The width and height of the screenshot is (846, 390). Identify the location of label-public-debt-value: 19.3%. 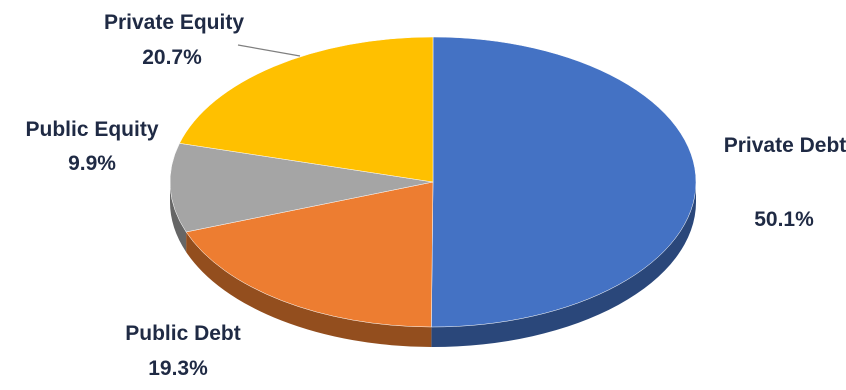
(178, 368).